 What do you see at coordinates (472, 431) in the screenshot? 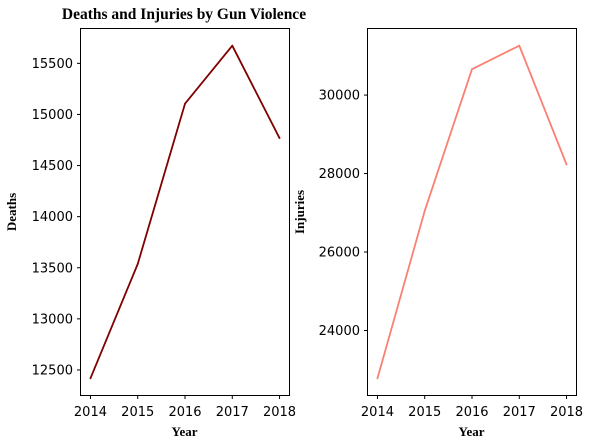
I see `injuries-x-axis-label: Year` at bounding box center [472, 431].